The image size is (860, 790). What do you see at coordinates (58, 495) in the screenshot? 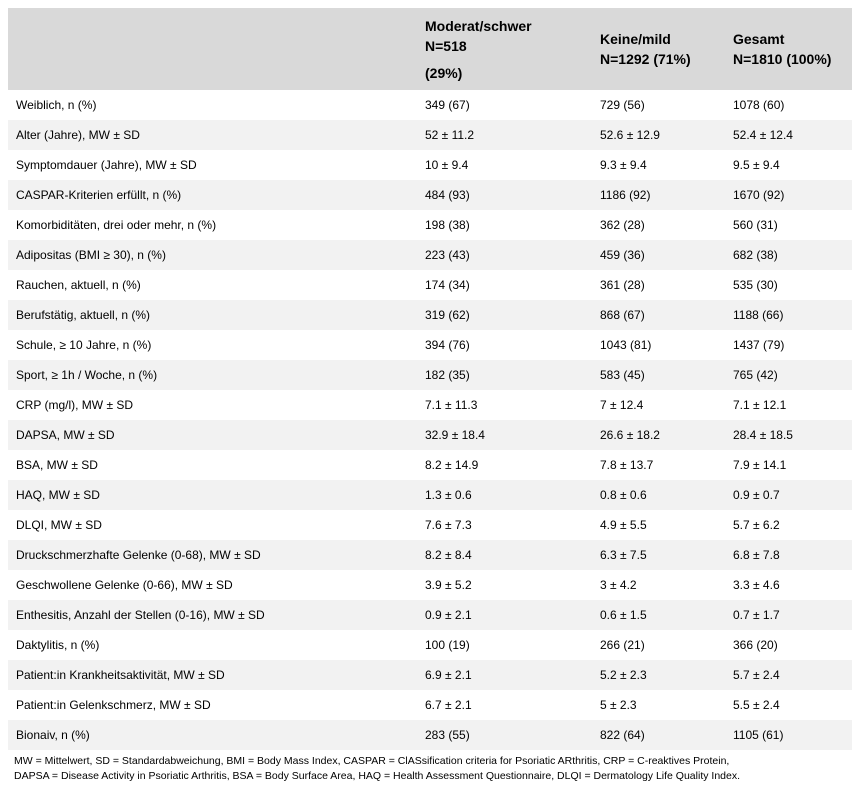
I see `cell-variable: HAQ, MW ± SD` at bounding box center [58, 495].